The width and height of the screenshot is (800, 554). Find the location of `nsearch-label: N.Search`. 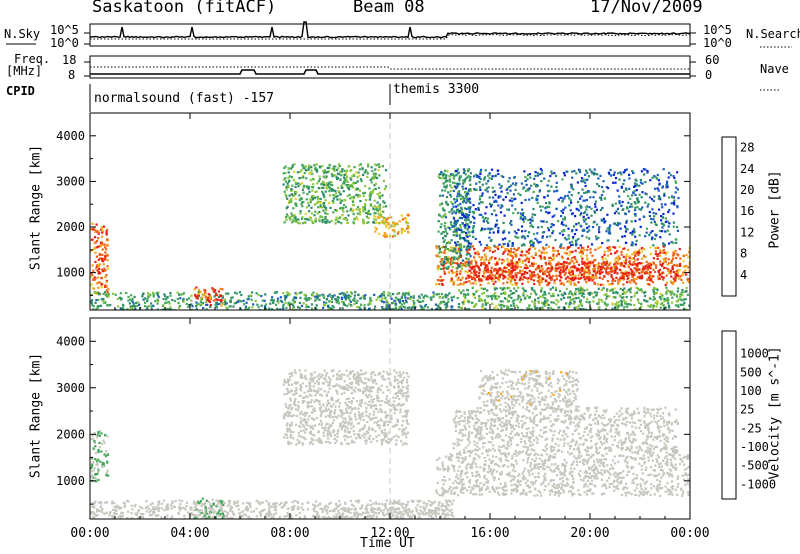

nsearch-label: N.Search is located at coordinates (773, 34).